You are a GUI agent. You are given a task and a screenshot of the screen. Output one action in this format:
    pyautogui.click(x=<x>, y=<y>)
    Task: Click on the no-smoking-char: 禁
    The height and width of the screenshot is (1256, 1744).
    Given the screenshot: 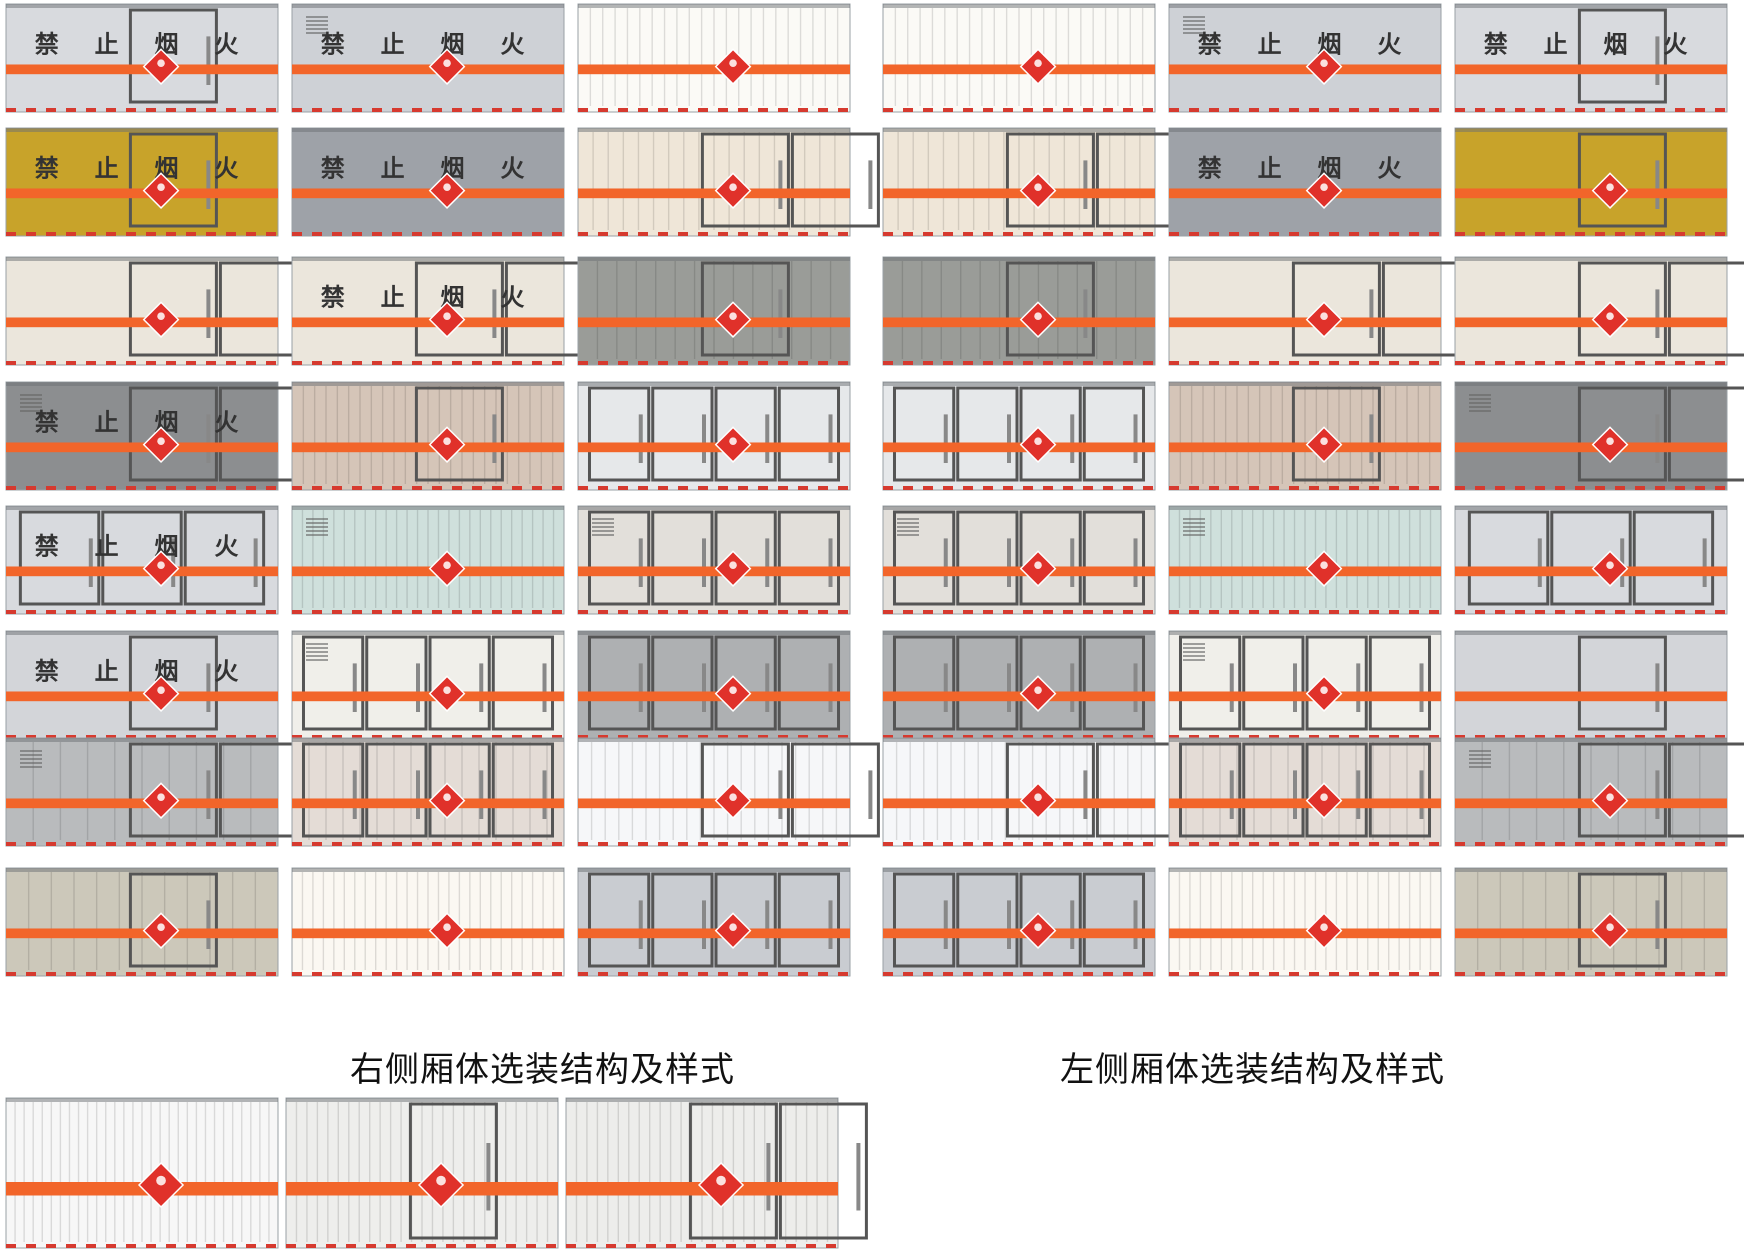 What is the action you would take?
    pyautogui.click(x=1210, y=45)
    